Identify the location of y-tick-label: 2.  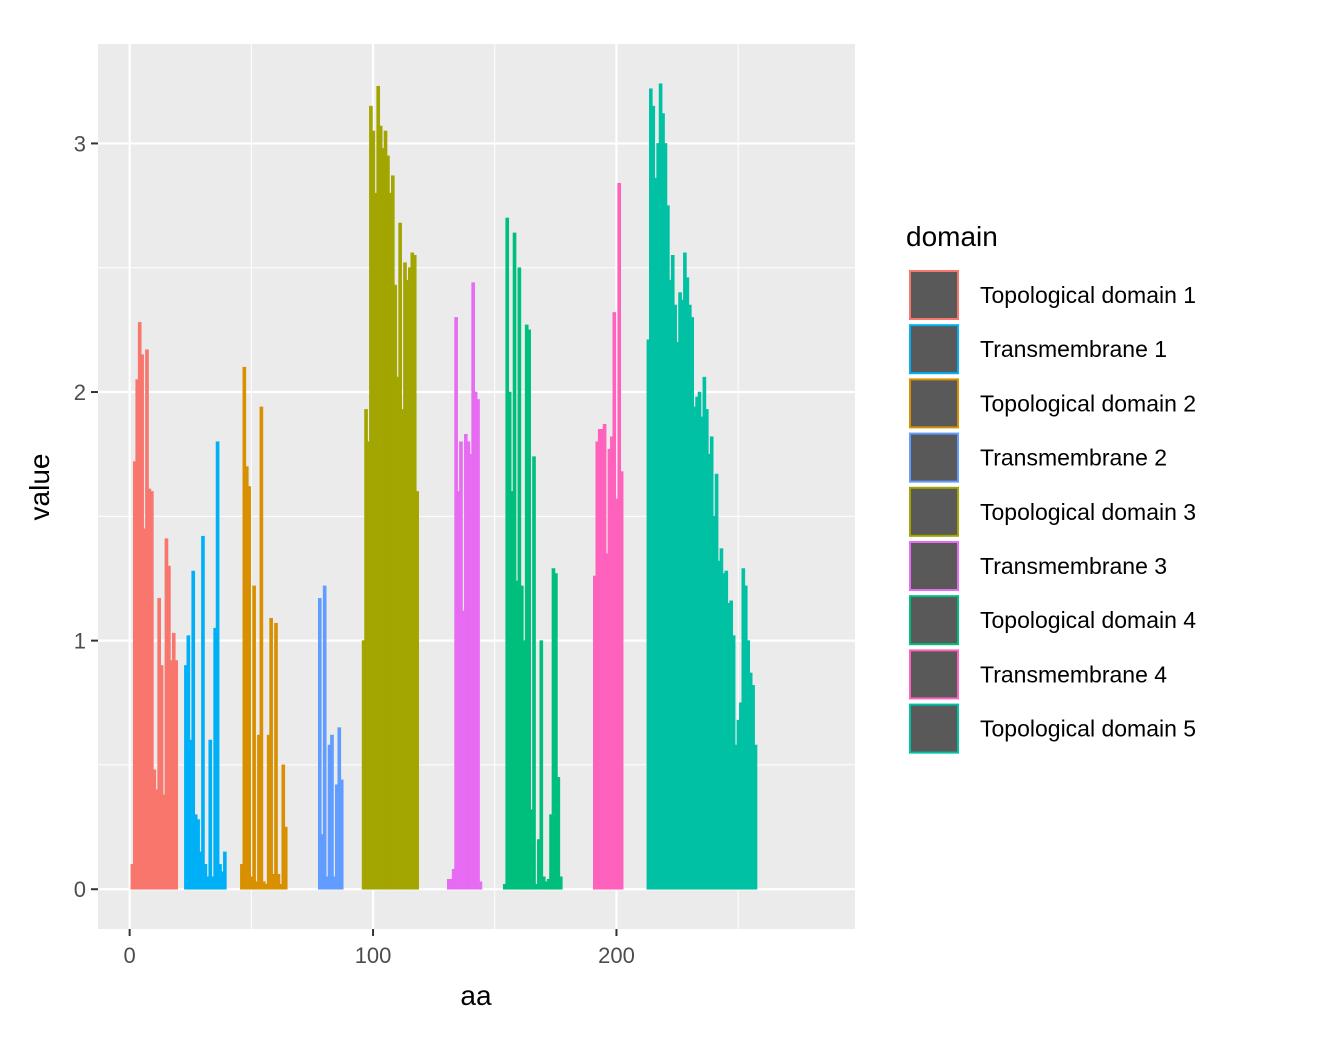
(80, 392).